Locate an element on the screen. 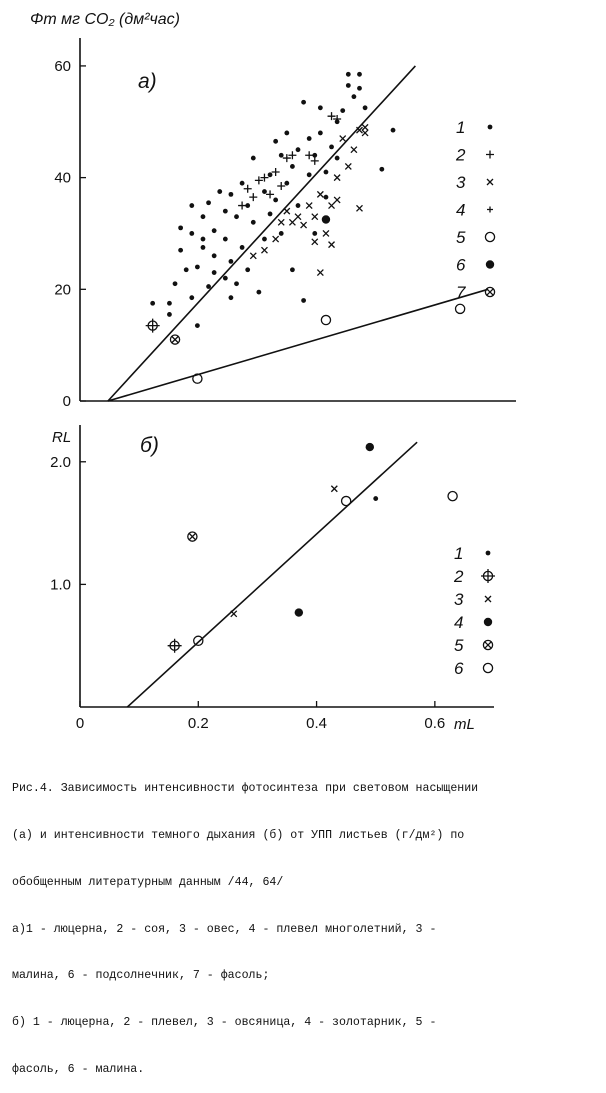 Image resolution: width=606 pixels, height=1093 pixels. legend-label: 2 is located at coordinates (460, 155).